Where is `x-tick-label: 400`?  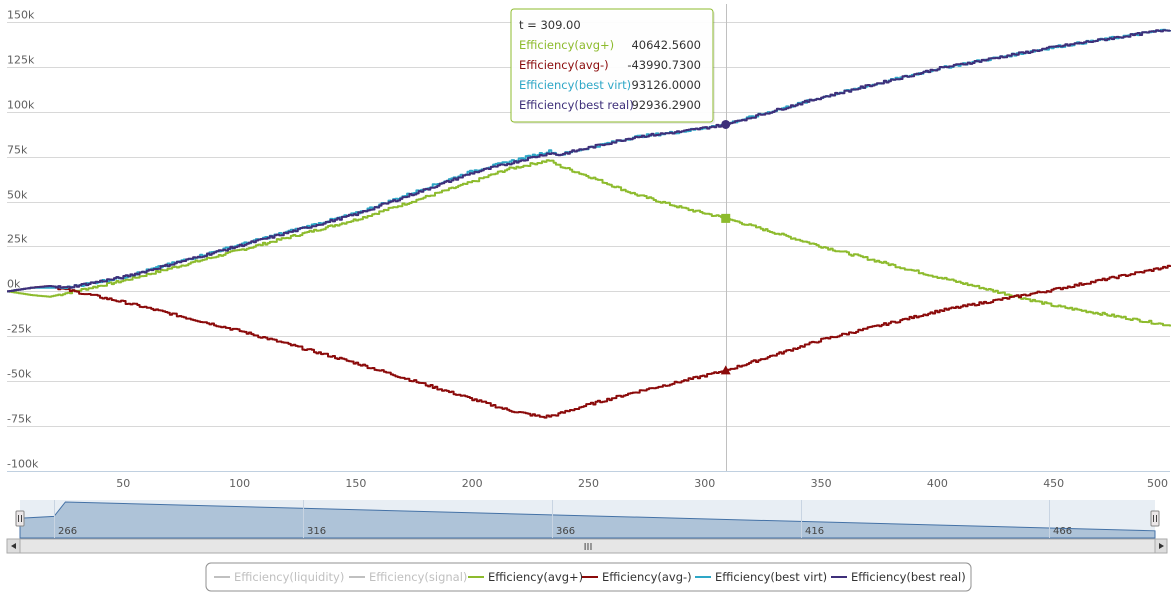
x-tick-label: 400 is located at coordinates (937, 483).